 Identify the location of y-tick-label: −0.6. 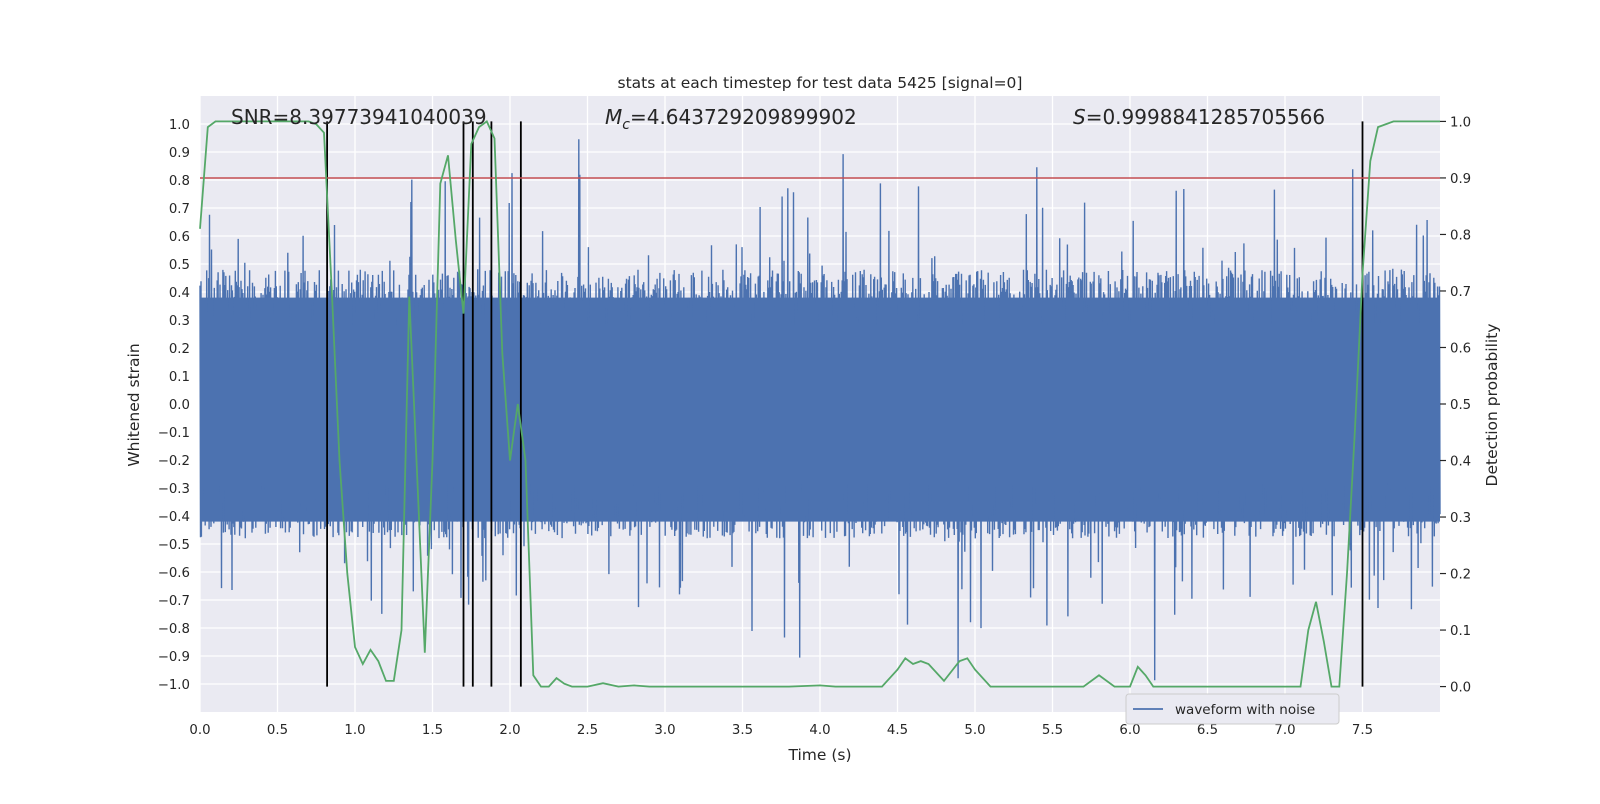
(174, 573).